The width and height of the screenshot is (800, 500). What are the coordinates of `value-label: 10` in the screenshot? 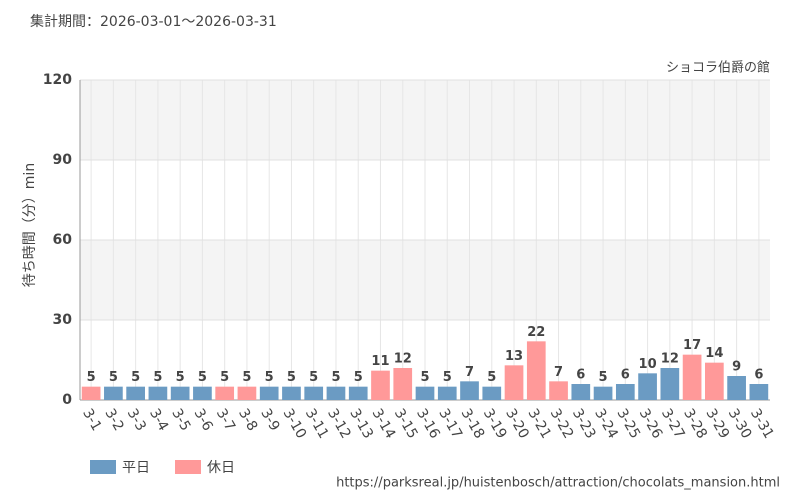 It's located at (648, 364).